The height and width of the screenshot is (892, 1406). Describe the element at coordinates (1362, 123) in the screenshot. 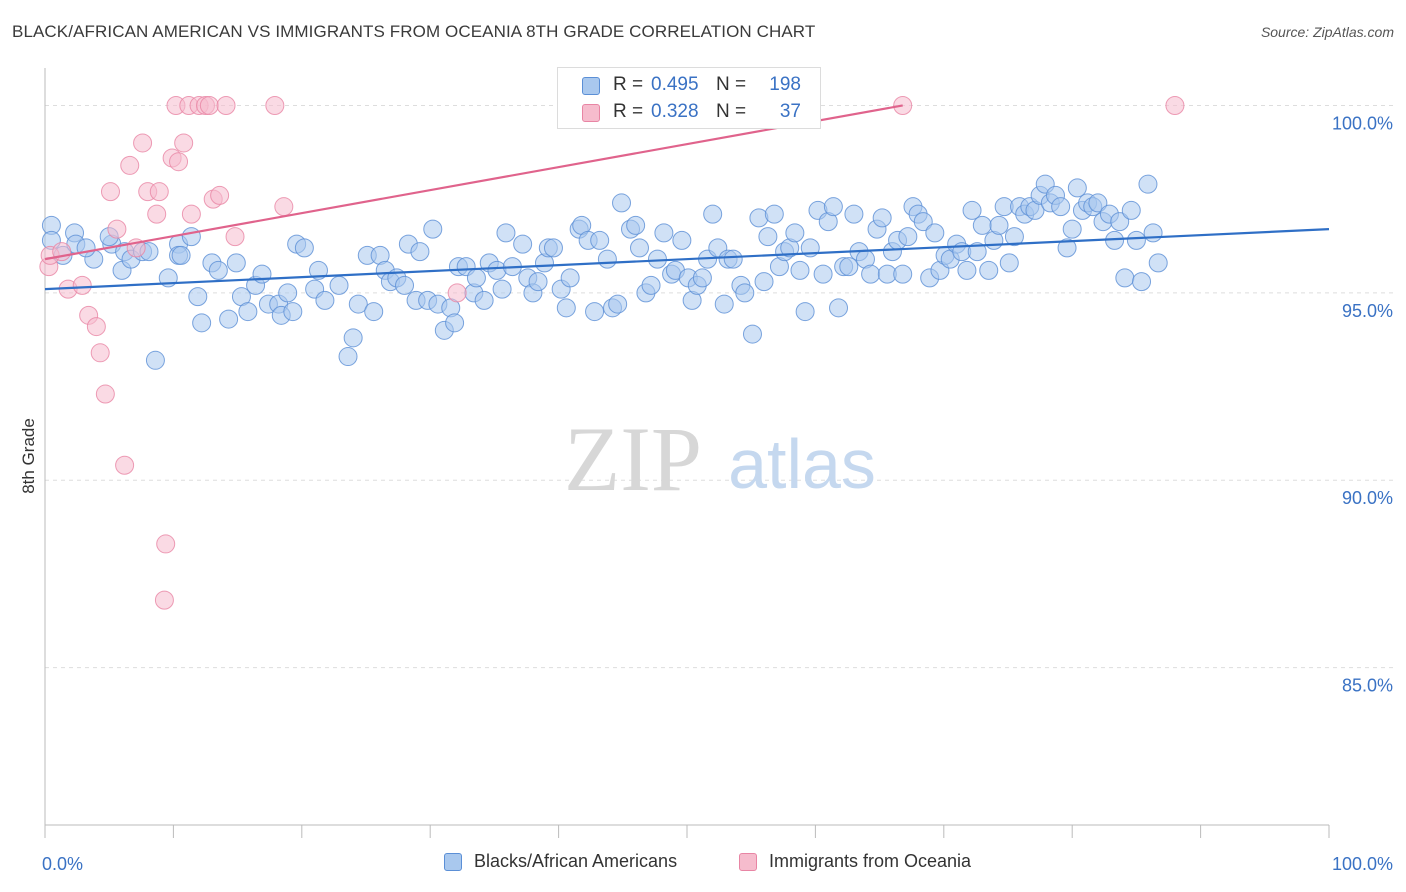

I see `y-tick-label: 100.0%` at that location.